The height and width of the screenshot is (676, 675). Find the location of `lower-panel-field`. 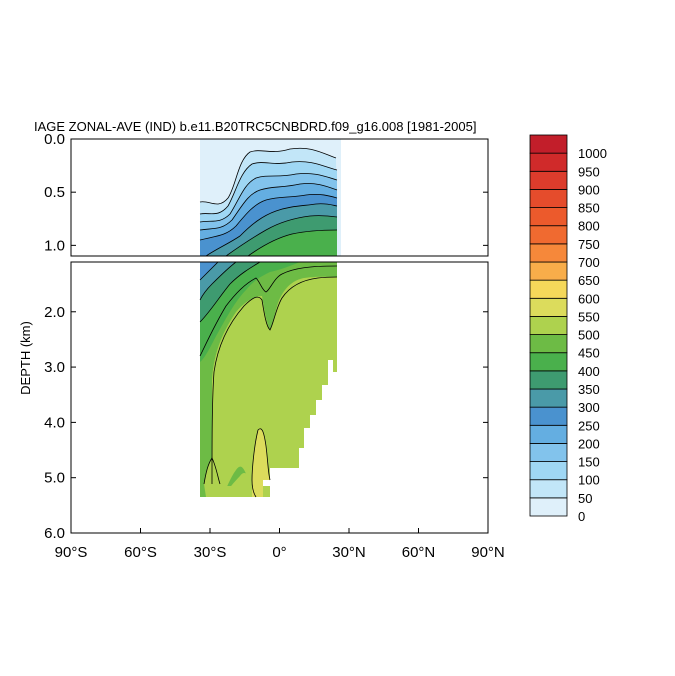

lower-panel-field is located at coordinates (268, 379).